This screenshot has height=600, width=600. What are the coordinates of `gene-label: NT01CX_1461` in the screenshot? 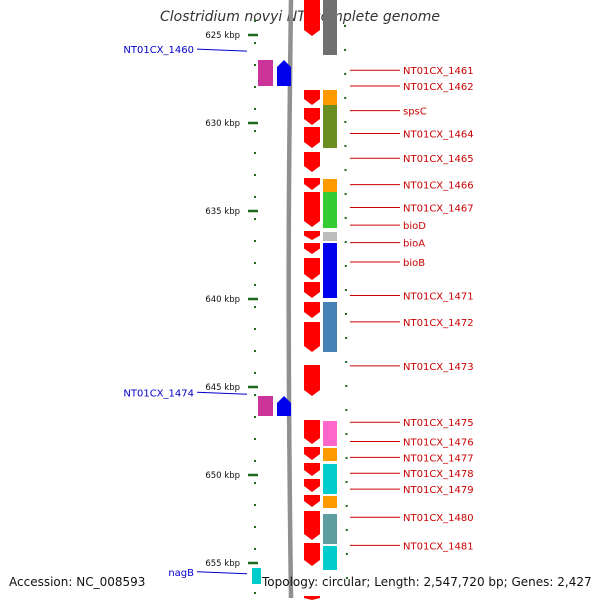 It's located at (438, 71).